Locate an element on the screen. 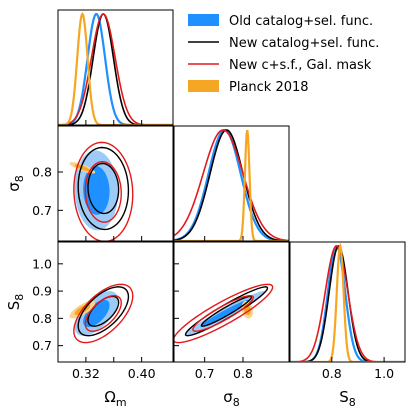  contour-planck-68-Om-s8 is located at coordinates (82, 168).